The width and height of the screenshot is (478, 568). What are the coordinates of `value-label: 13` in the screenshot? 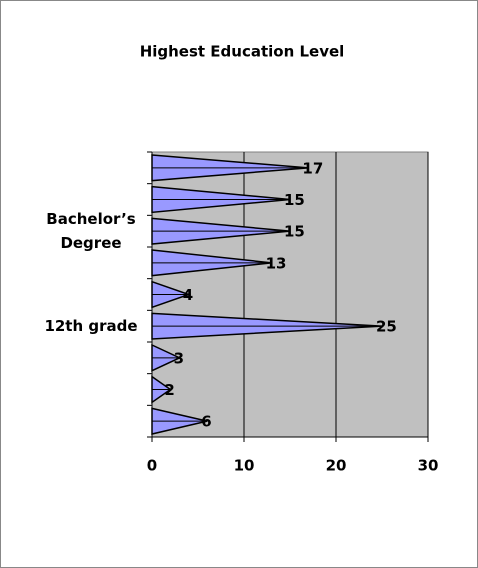 It's located at (276, 263).